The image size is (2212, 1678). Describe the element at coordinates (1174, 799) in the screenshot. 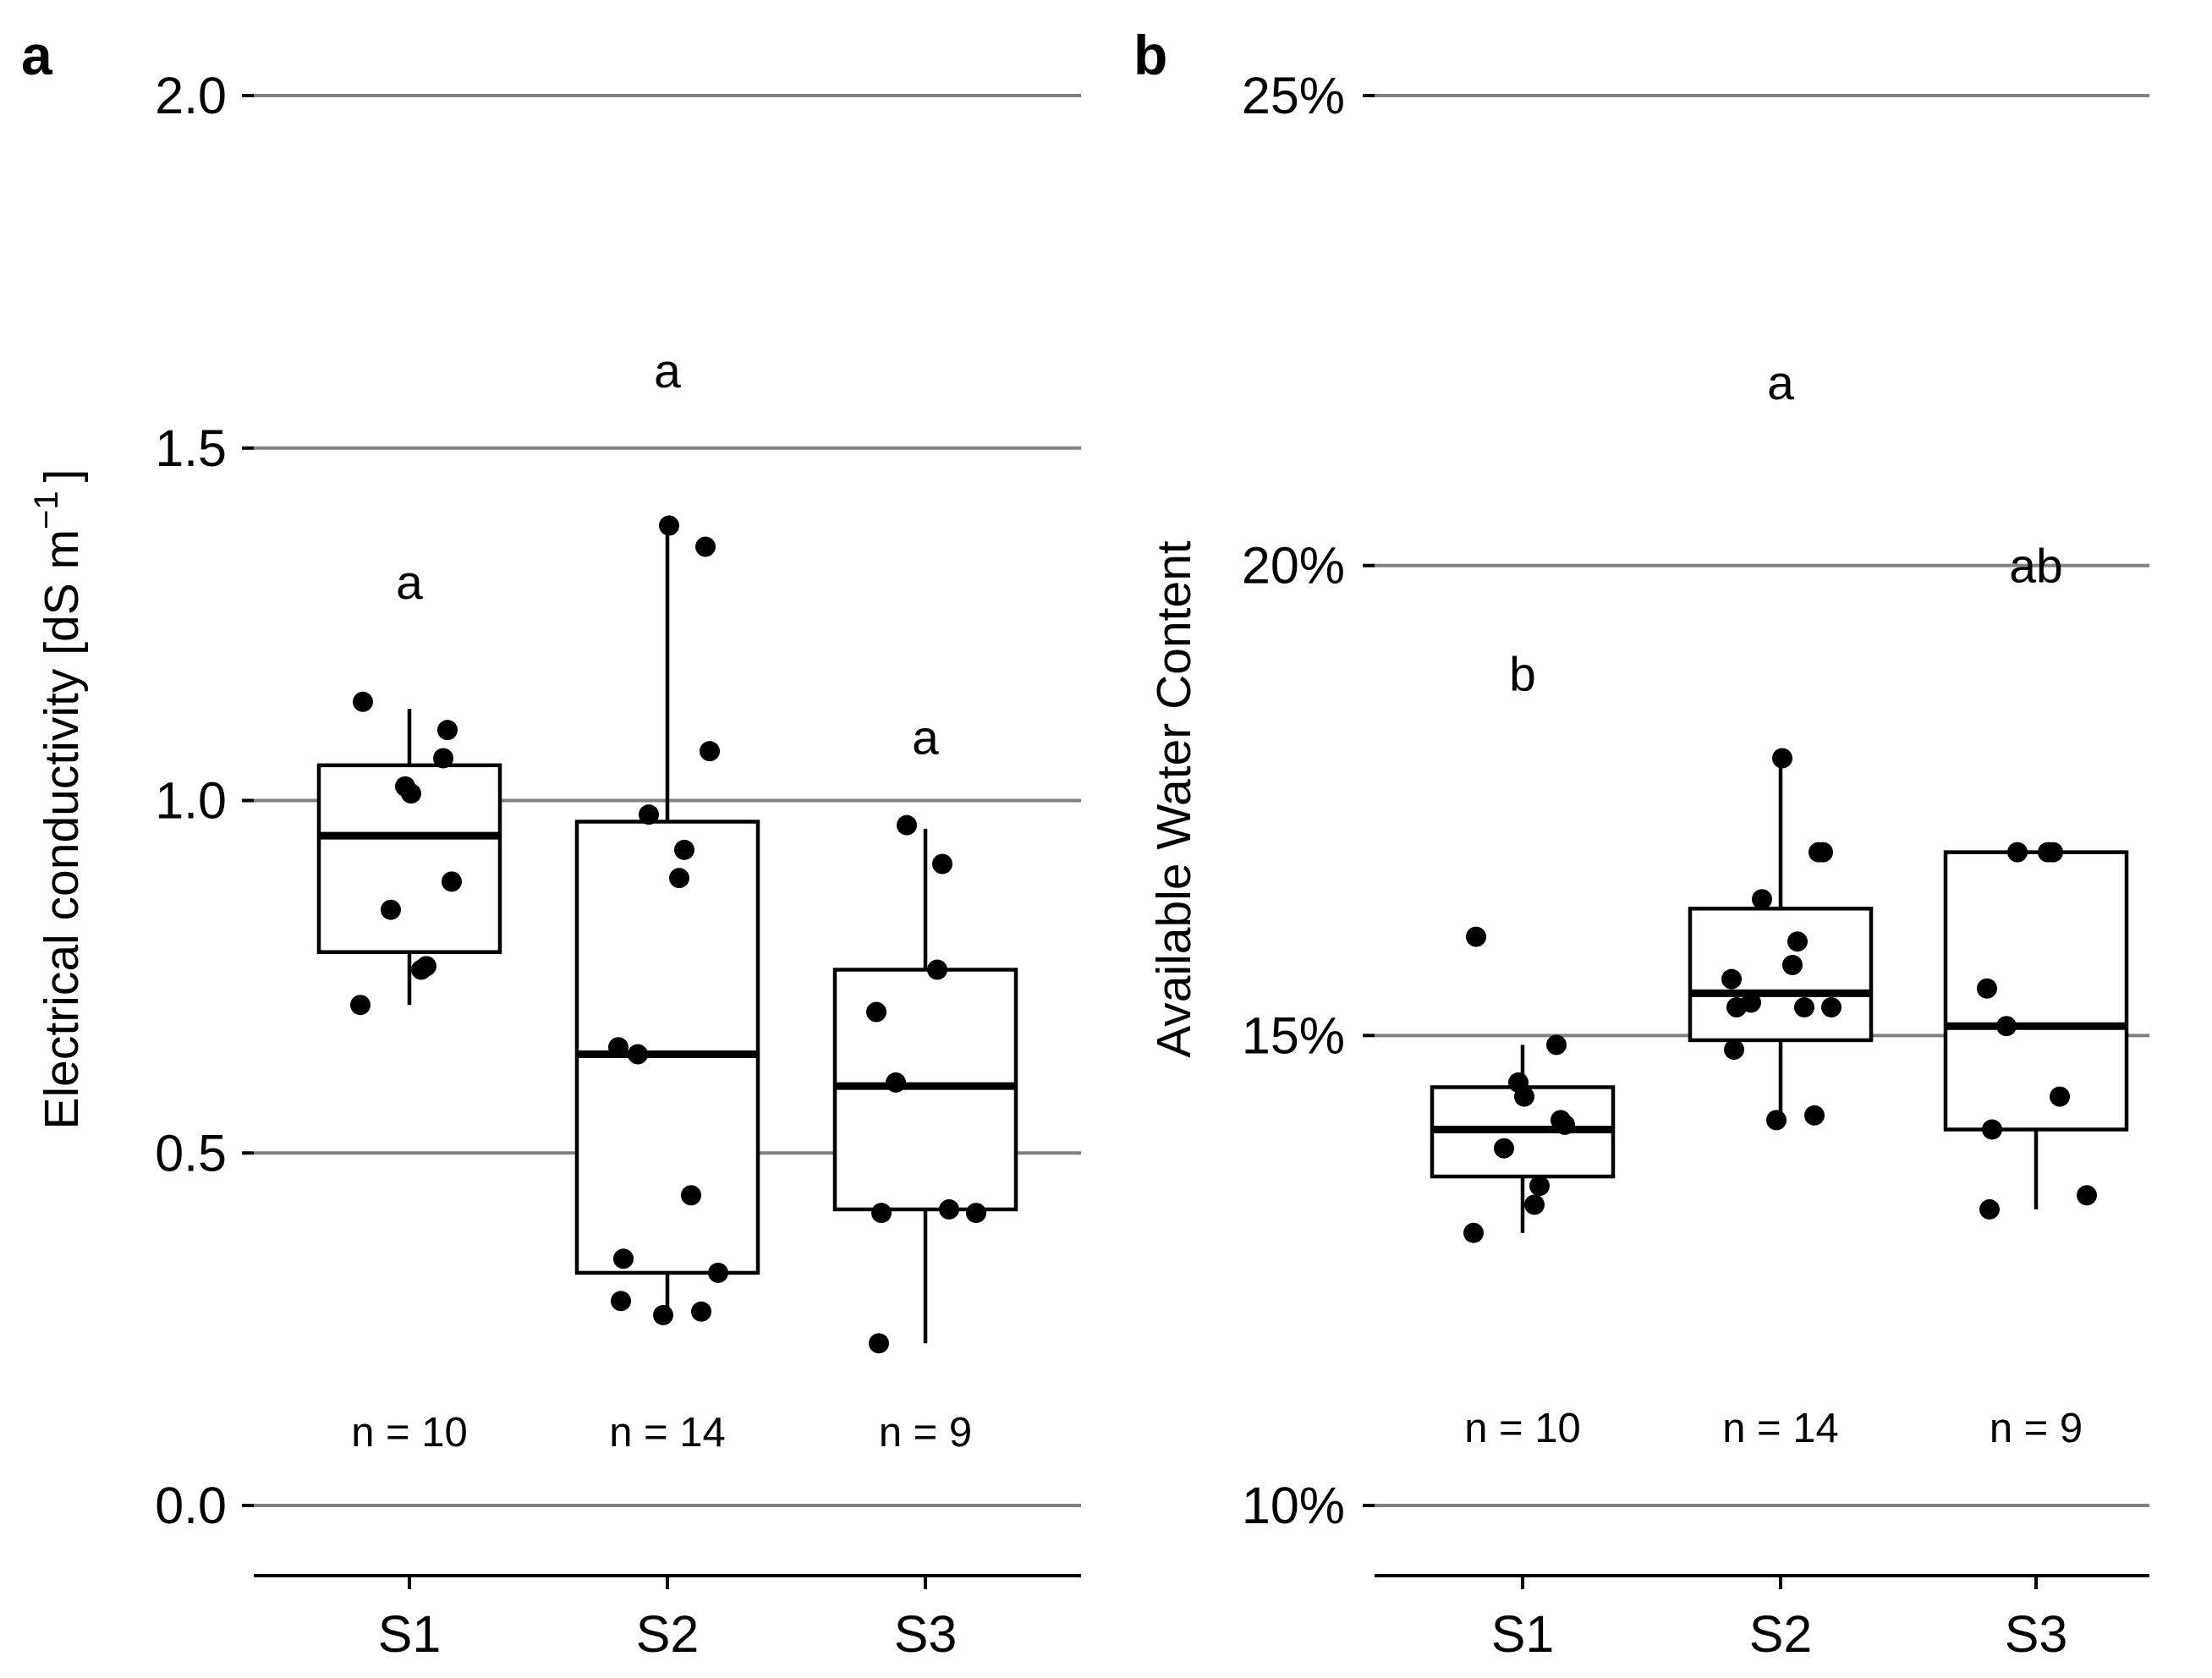

I see `y-axis-label: Available Water Content` at that location.